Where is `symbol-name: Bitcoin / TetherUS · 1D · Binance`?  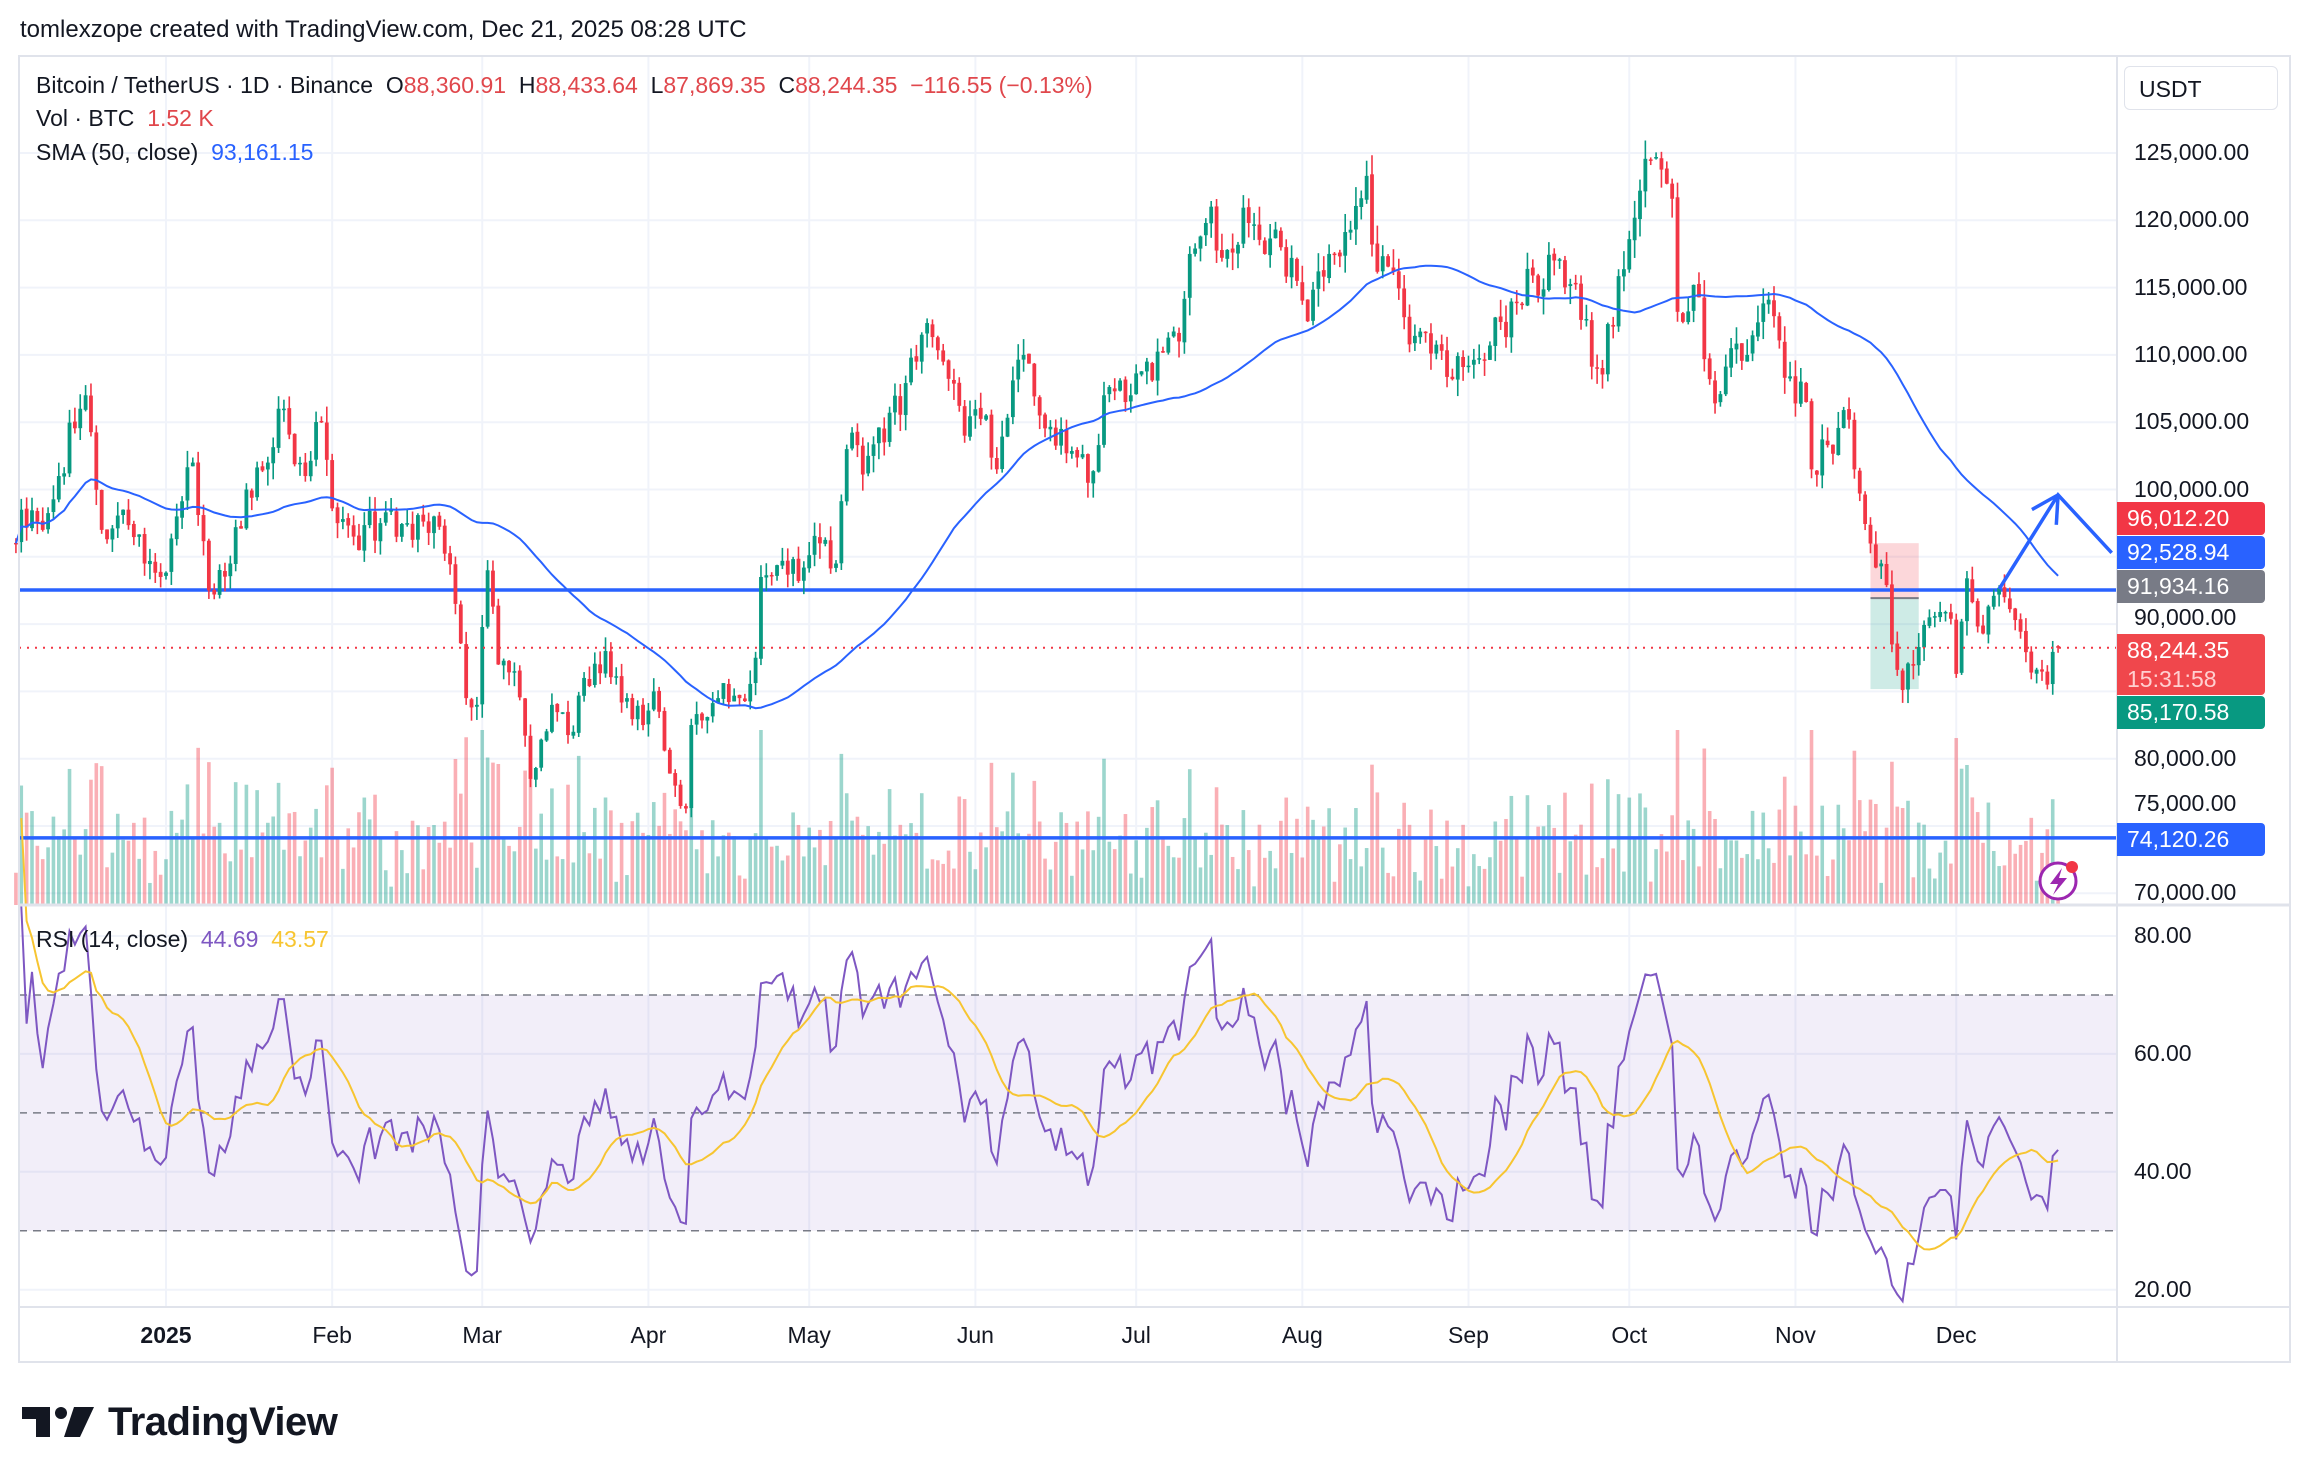 symbol-name: Bitcoin / TetherUS · 1D · Binance is located at coordinates (205, 85).